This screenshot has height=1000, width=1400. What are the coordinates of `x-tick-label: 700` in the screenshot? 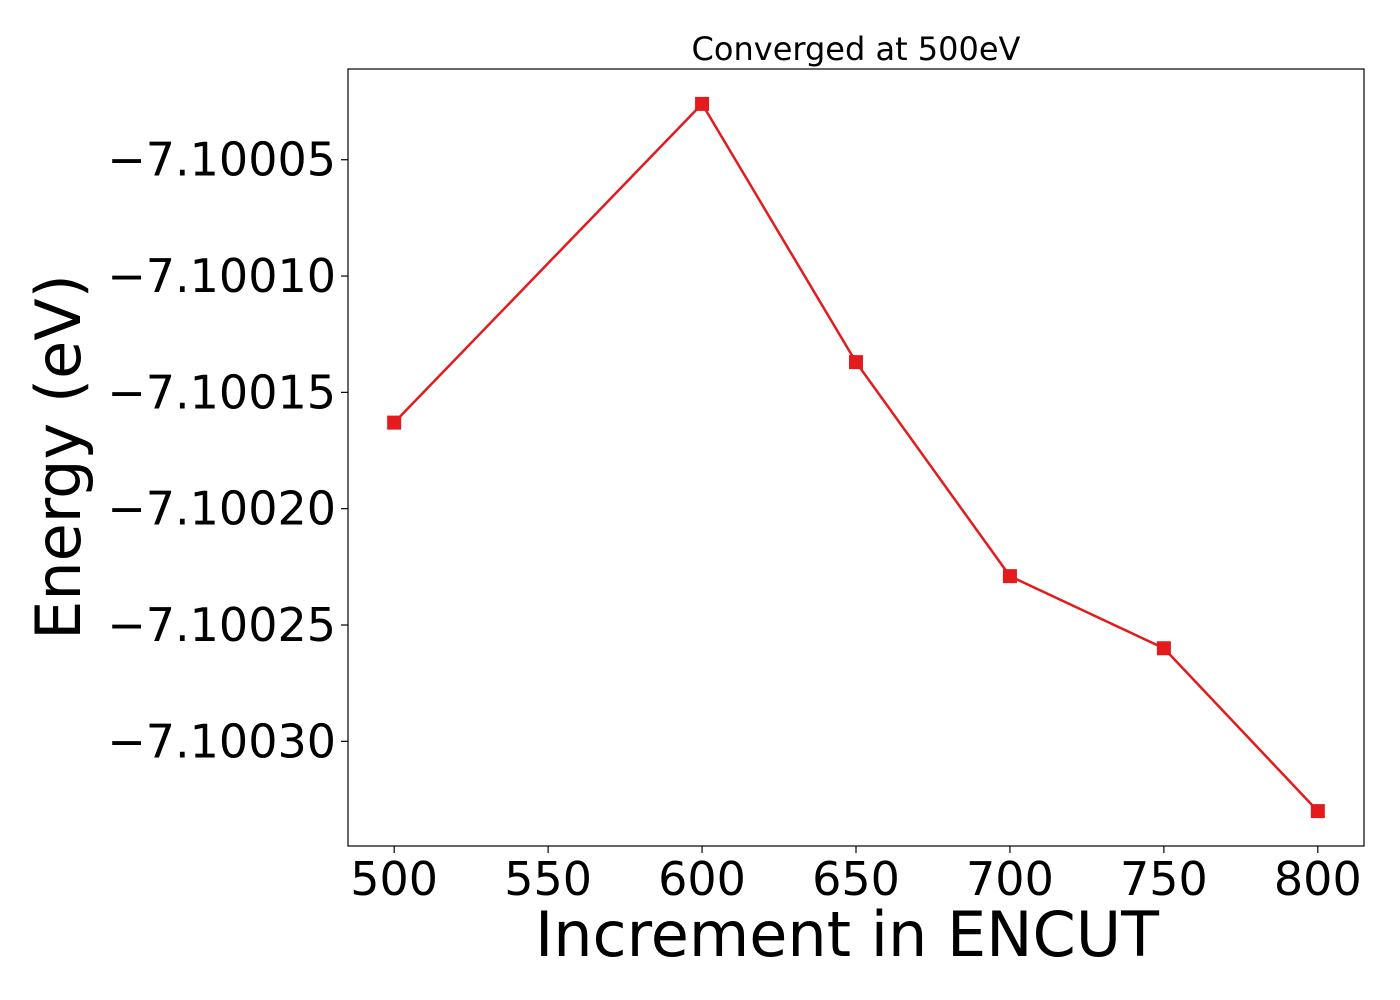 It's located at (1010, 879).